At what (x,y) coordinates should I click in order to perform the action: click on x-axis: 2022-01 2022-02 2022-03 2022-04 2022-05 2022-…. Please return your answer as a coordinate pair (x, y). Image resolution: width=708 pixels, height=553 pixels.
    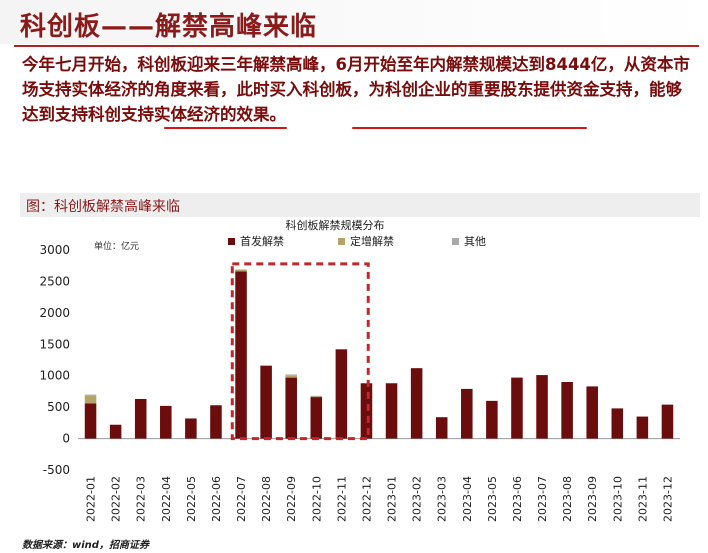
    Looking at the image, I should click on (380, 499).